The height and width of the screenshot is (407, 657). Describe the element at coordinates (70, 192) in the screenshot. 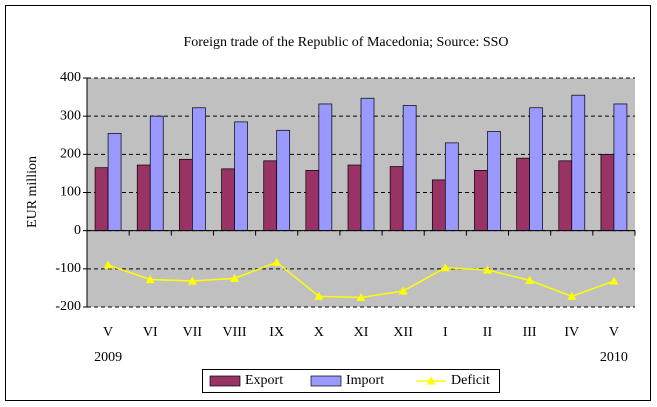

I see `y-tick-label: 100` at that location.